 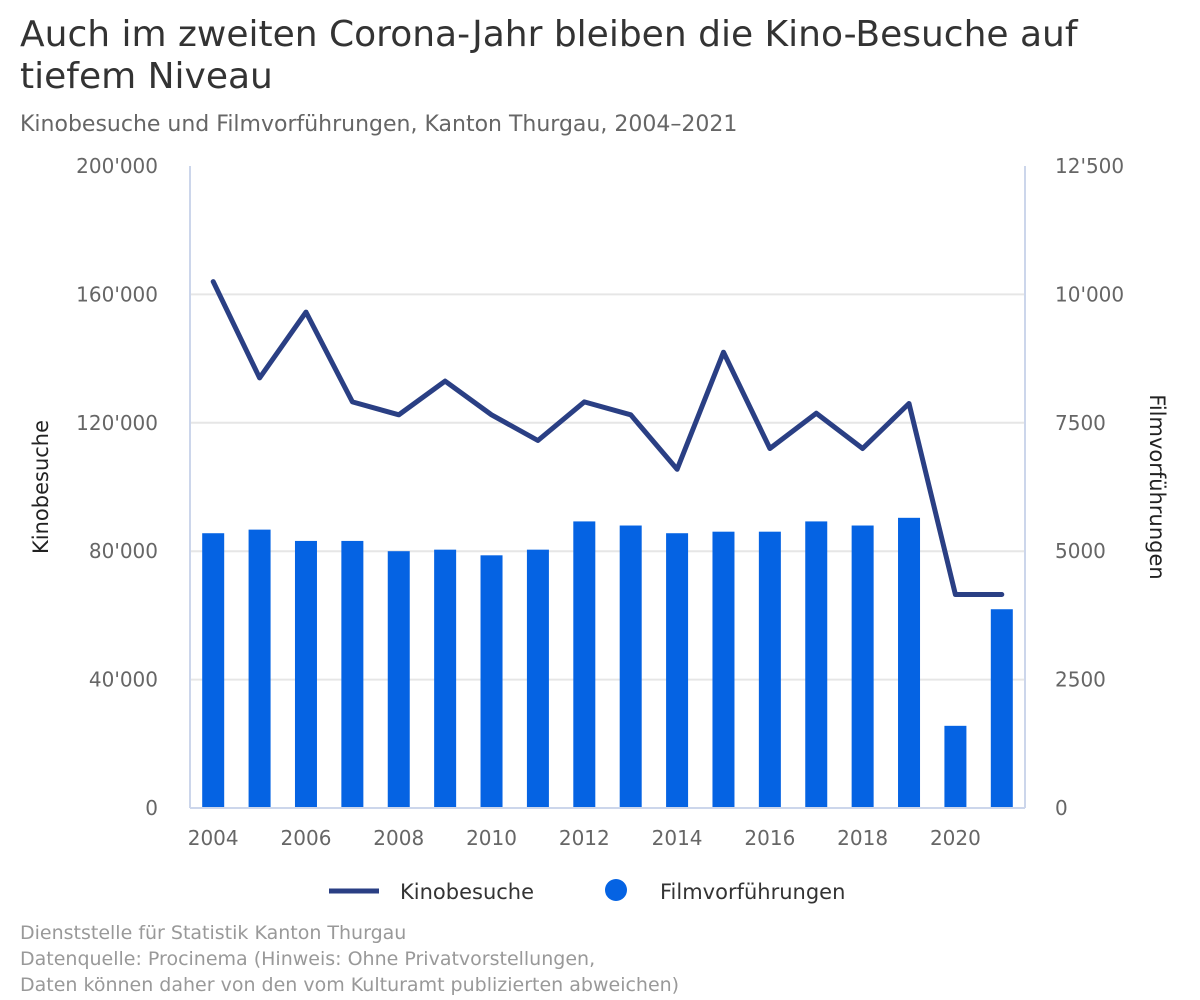 What do you see at coordinates (1089, 487) in the screenshot?
I see `right-axis-ticks: 0 2500 5000 7500 10'000 12'500` at bounding box center [1089, 487].